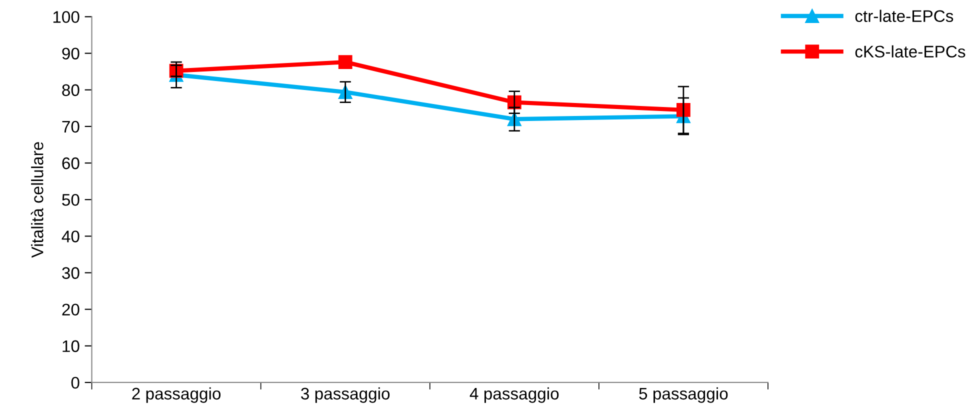 The image size is (966, 418). What do you see at coordinates (71, 54) in the screenshot?
I see `y-tick-label: 90` at bounding box center [71, 54].